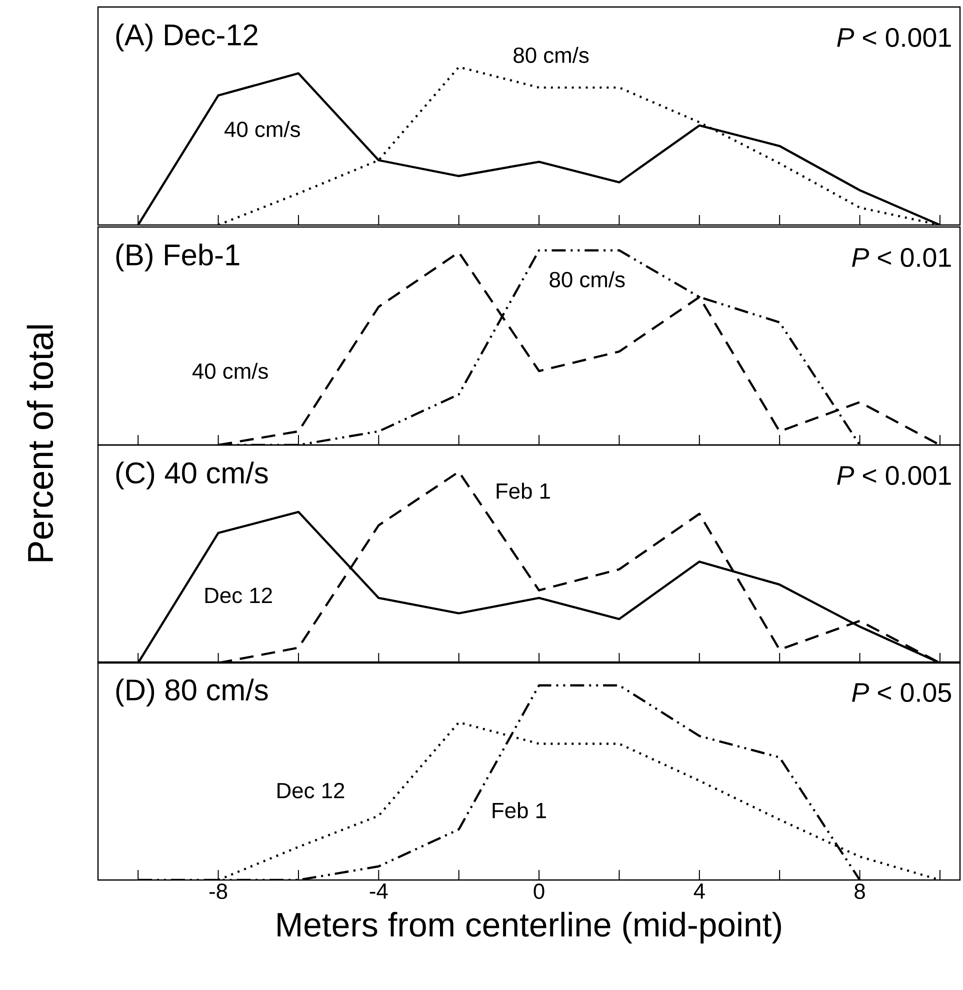 The height and width of the screenshot is (990, 963). Describe the element at coordinates (379, 891) in the screenshot. I see `x-tick-label: -4` at that location.